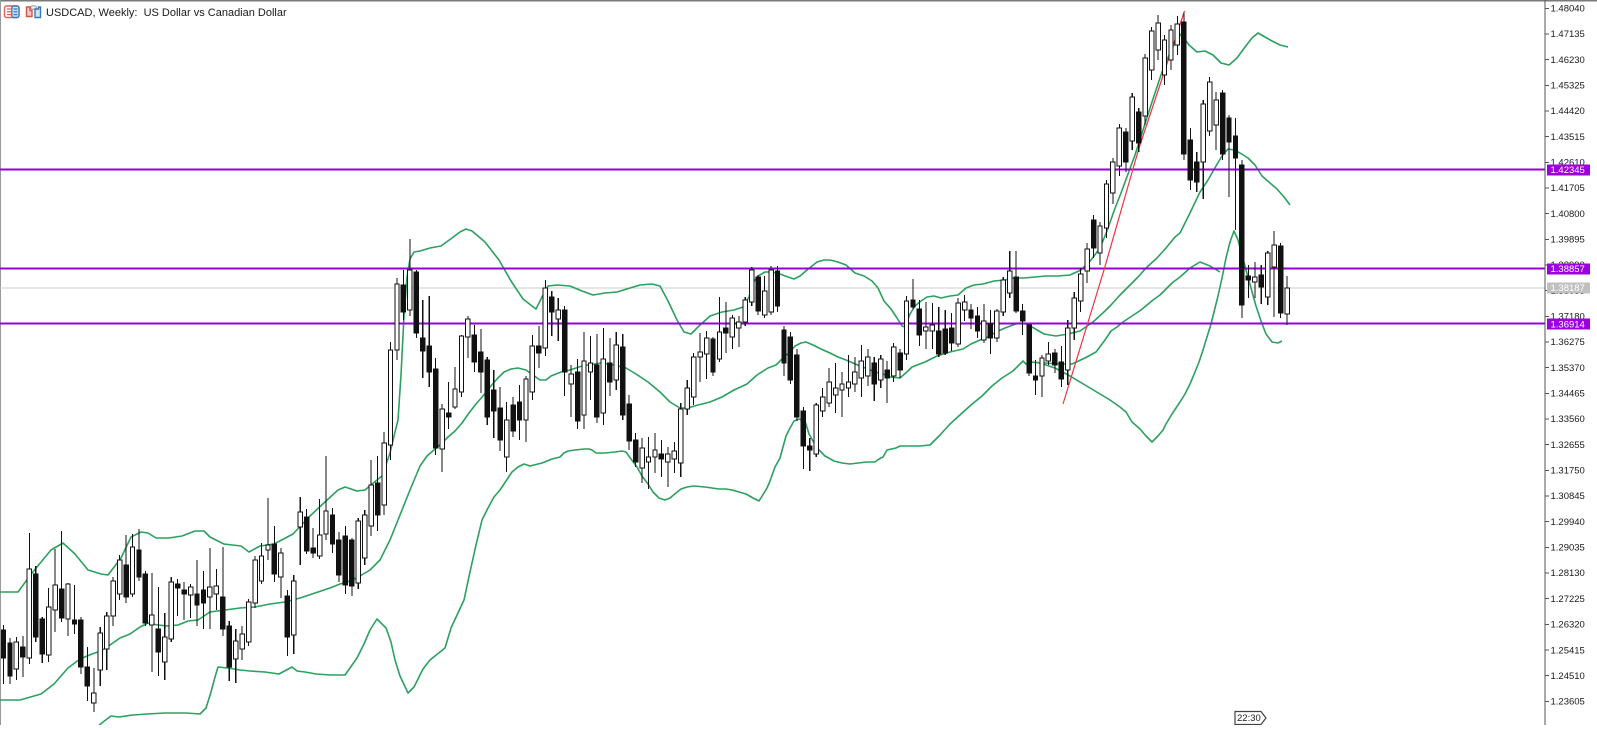  Describe the element at coordinates (1568, 240) in the screenshot. I see `svg-text: 1.39895` at that location.